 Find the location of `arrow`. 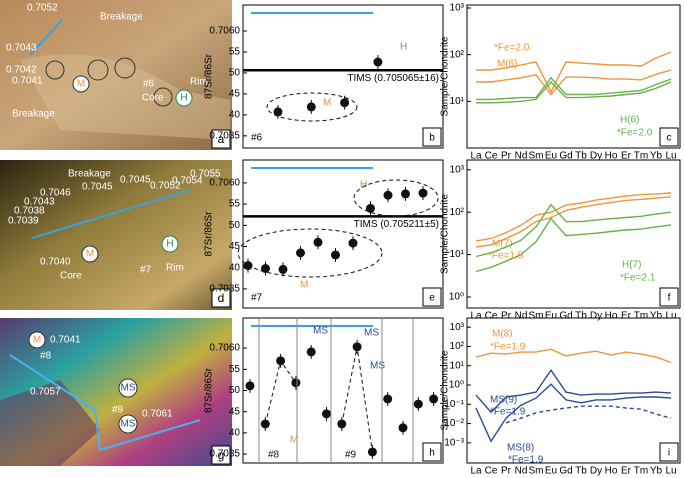

arrow is located at coordinates (46, 37).